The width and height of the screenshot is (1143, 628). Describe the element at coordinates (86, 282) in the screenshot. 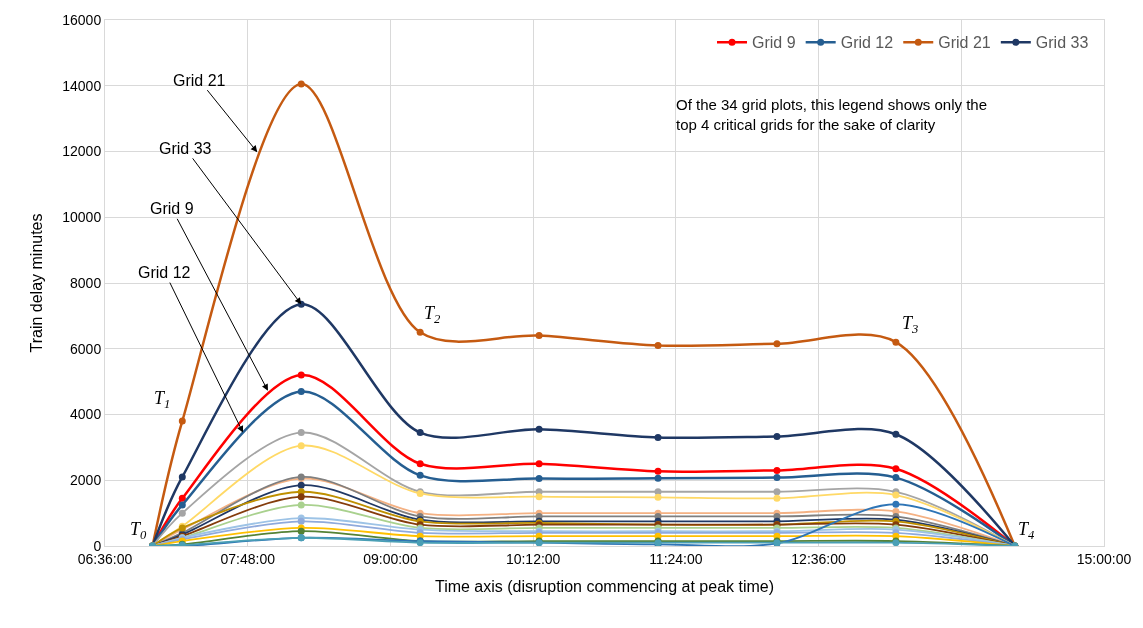

I see `y-tick-label: 8000` at that location.